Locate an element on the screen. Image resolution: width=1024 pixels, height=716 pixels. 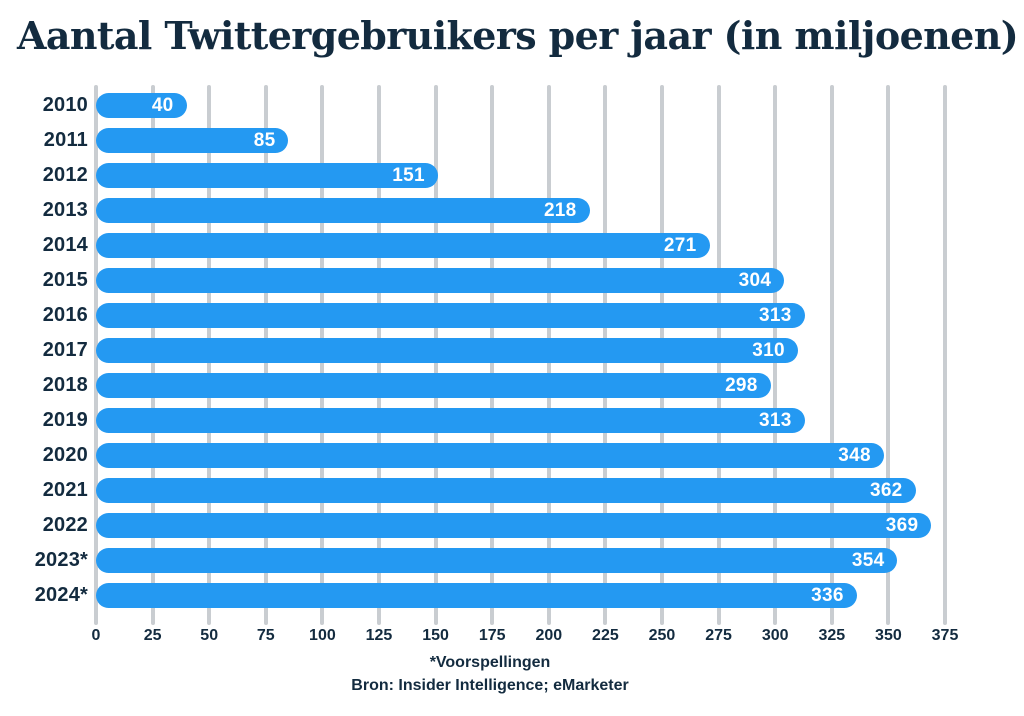
year-label-2021: 2021 is located at coordinates (65, 490).